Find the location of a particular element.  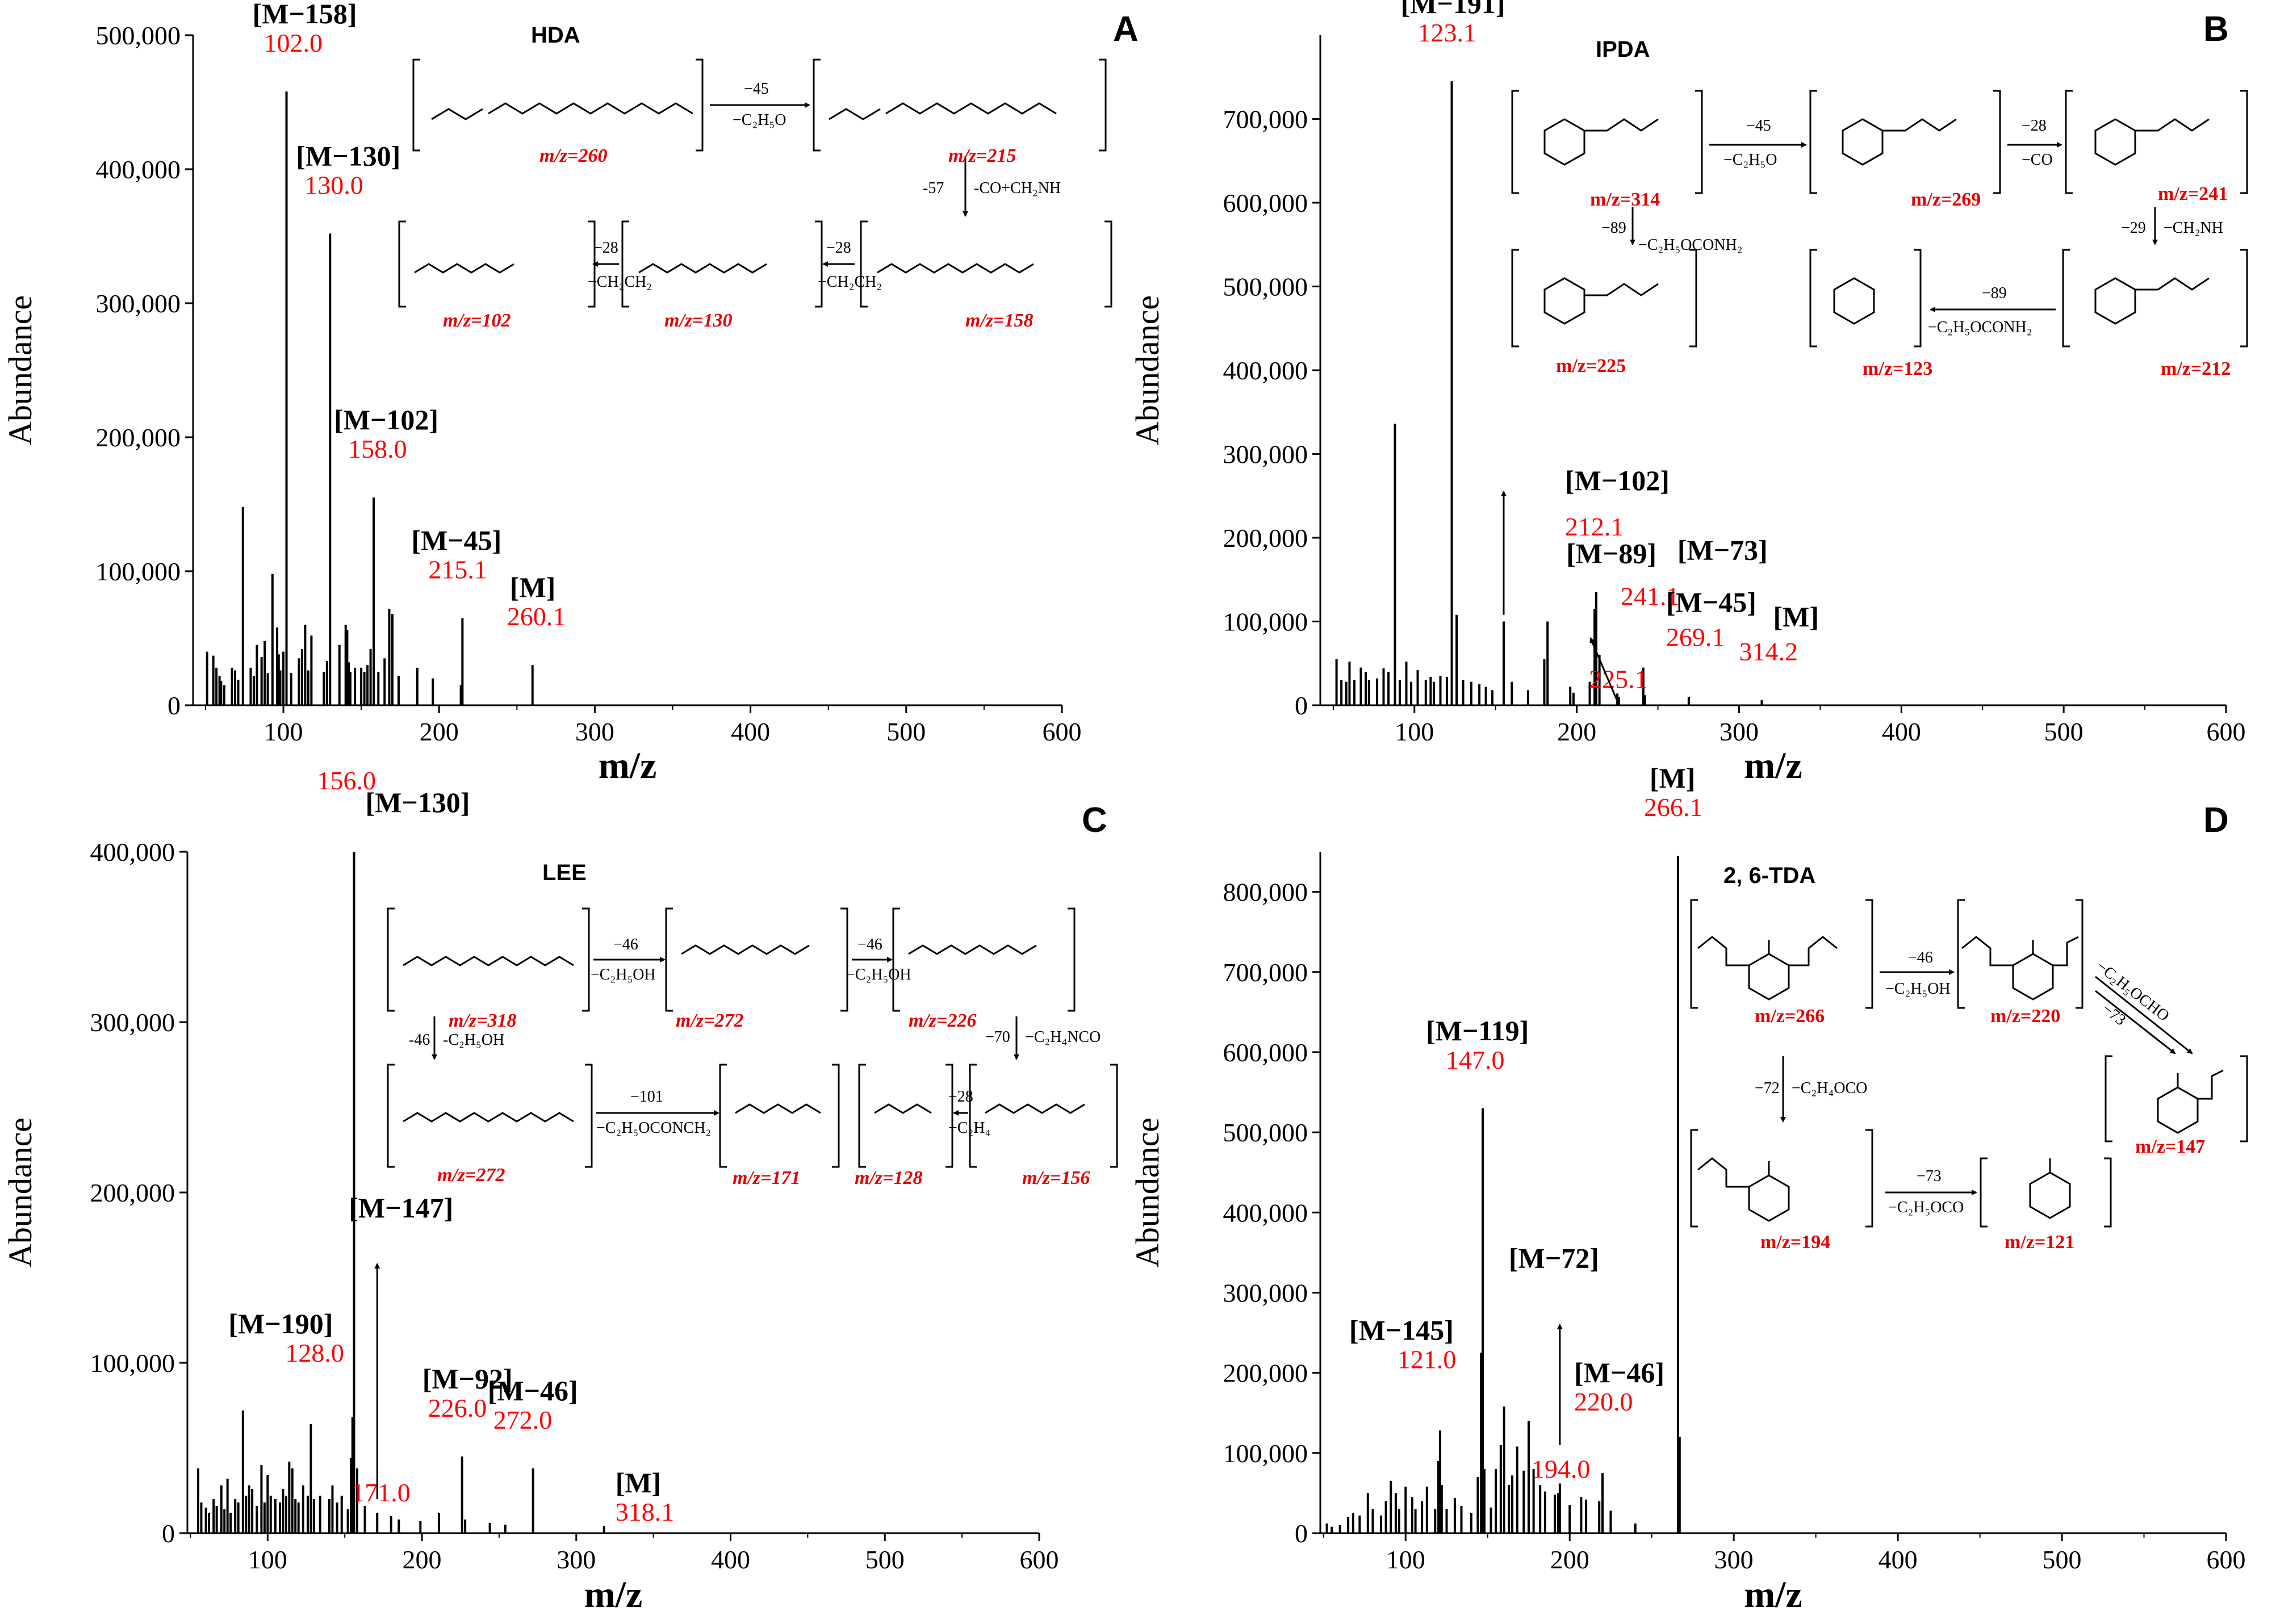

scheme-a-mz-1: m/z=260 is located at coordinates (573, 156).